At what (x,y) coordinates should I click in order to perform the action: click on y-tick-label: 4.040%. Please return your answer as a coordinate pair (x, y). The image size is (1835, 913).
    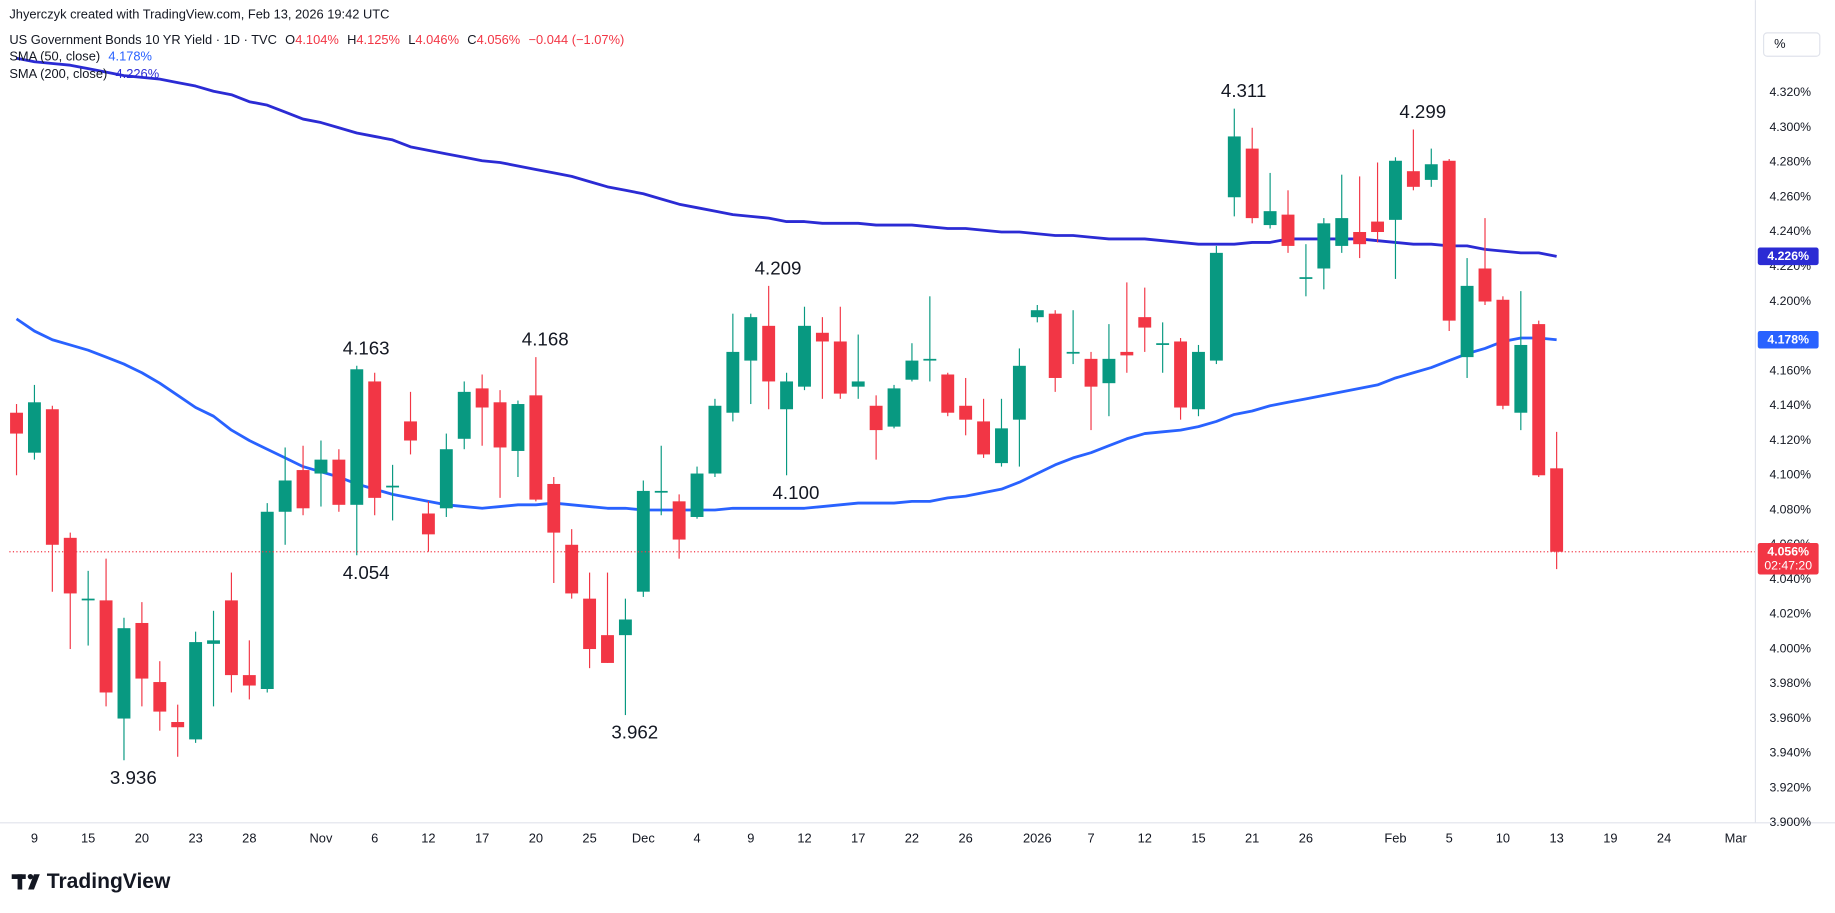
    Looking at the image, I should click on (1790, 579).